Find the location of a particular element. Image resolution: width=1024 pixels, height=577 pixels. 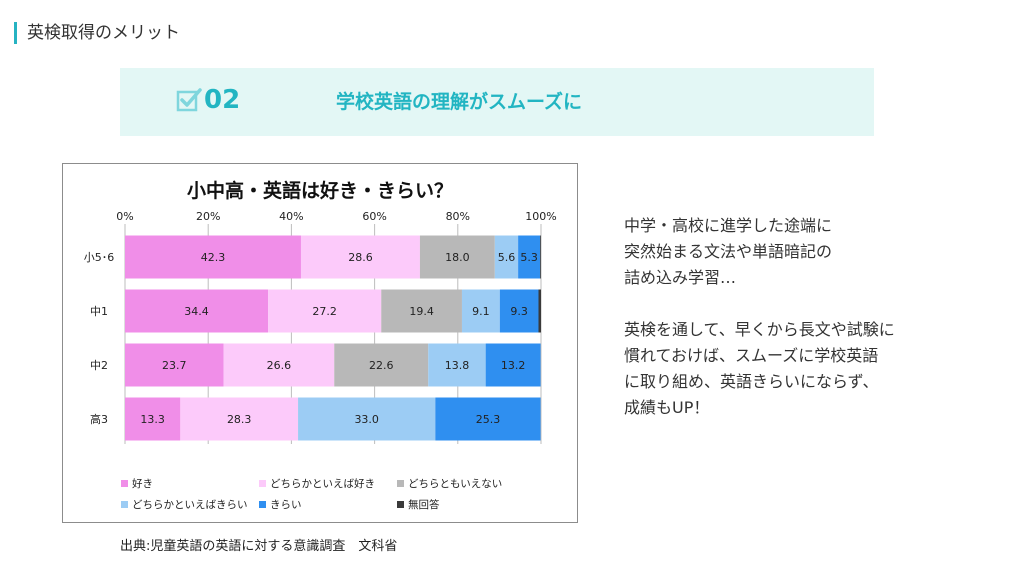

legend-label: 無回答 is located at coordinates (424, 504).